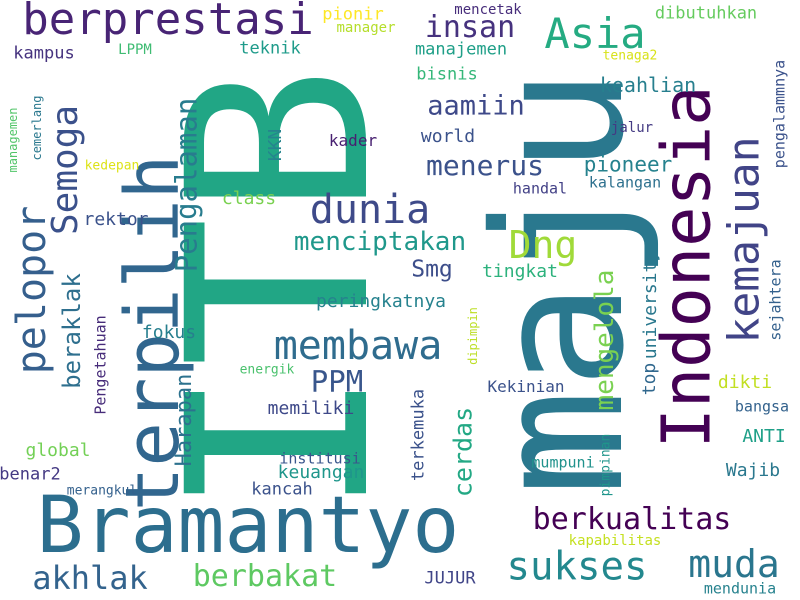 This screenshot has width=800, height=600. I want to click on word-tingkat: tingkat, so click(520, 271).